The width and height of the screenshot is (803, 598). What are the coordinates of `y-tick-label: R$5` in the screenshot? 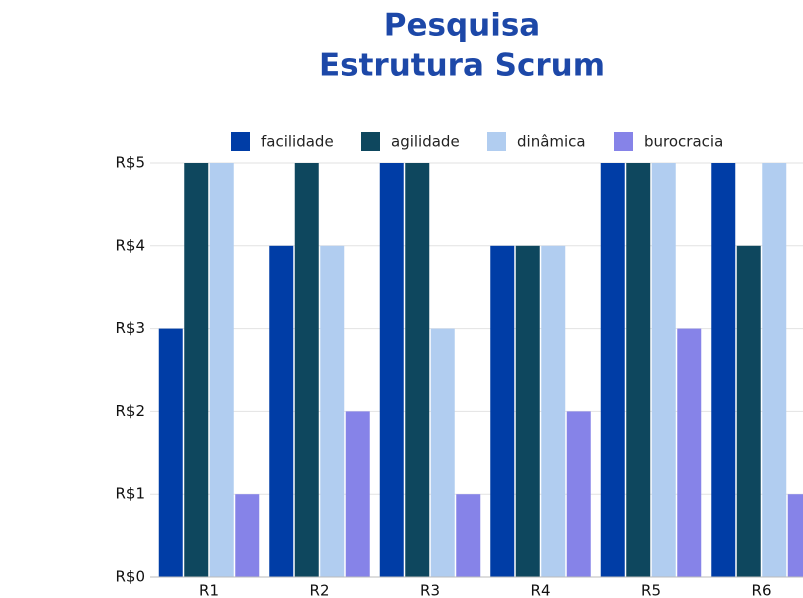 It's located at (130, 163).